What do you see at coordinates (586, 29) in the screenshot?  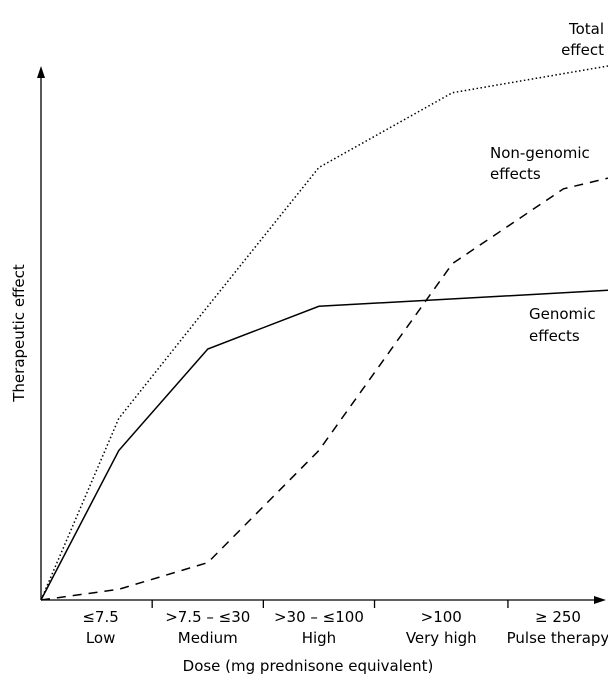 I see `series-label-total-line1: Total` at bounding box center [586, 29].